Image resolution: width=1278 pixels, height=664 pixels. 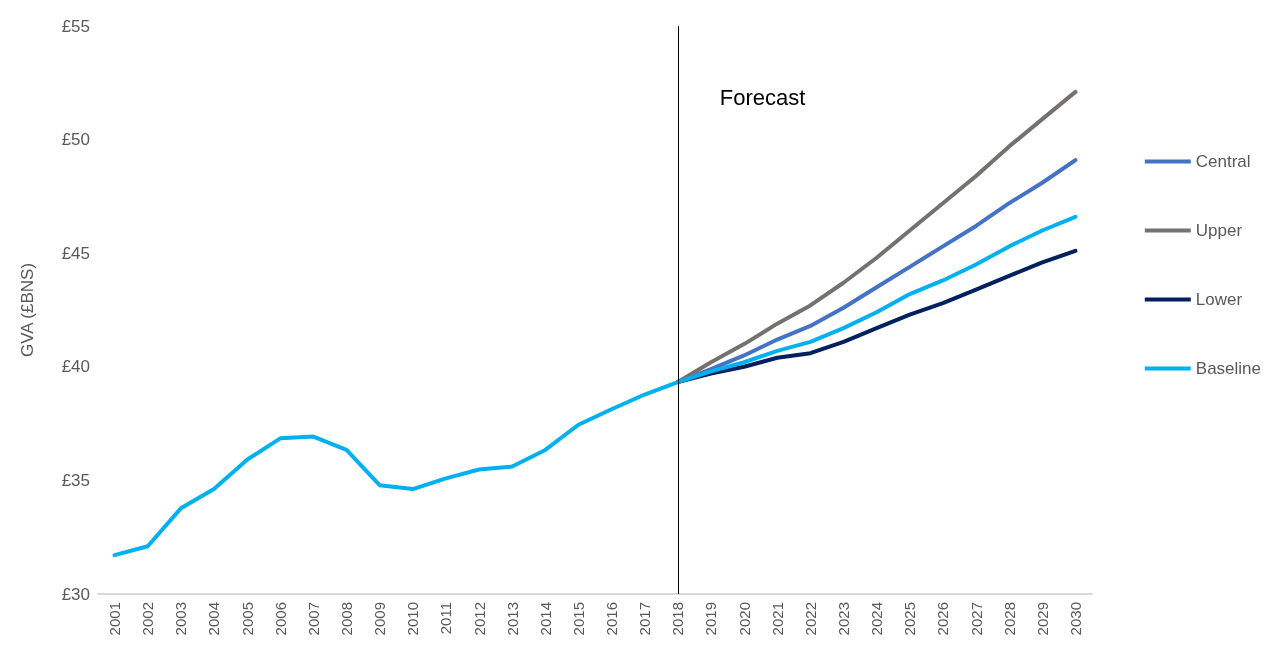 What do you see at coordinates (479, 619) in the screenshot?
I see `x-tick-label: 2012` at bounding box center [479, 619].